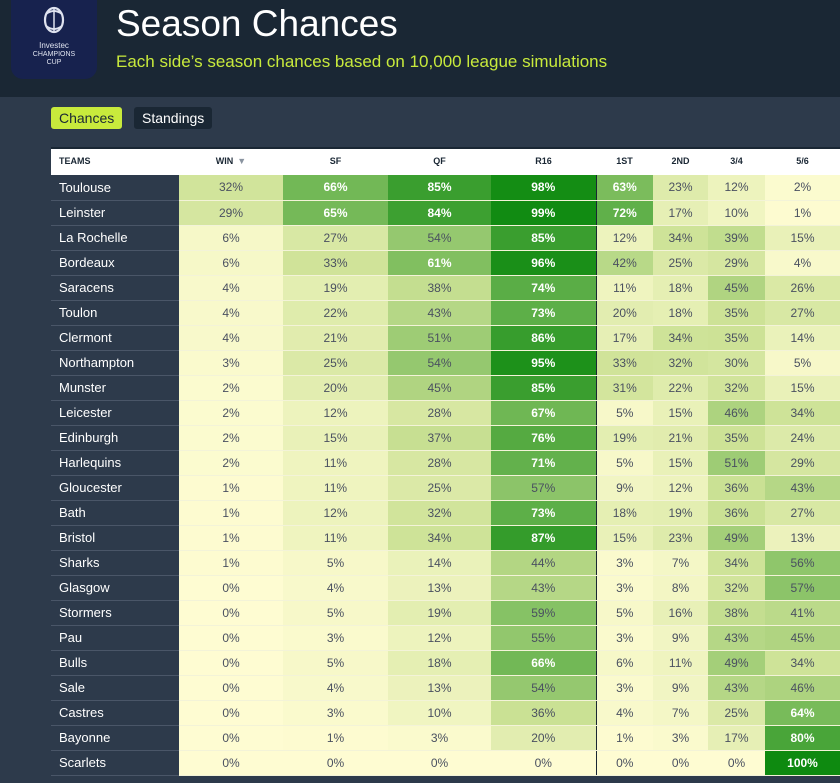  I want to click on cell-qf: 61%, so click(439, 263).